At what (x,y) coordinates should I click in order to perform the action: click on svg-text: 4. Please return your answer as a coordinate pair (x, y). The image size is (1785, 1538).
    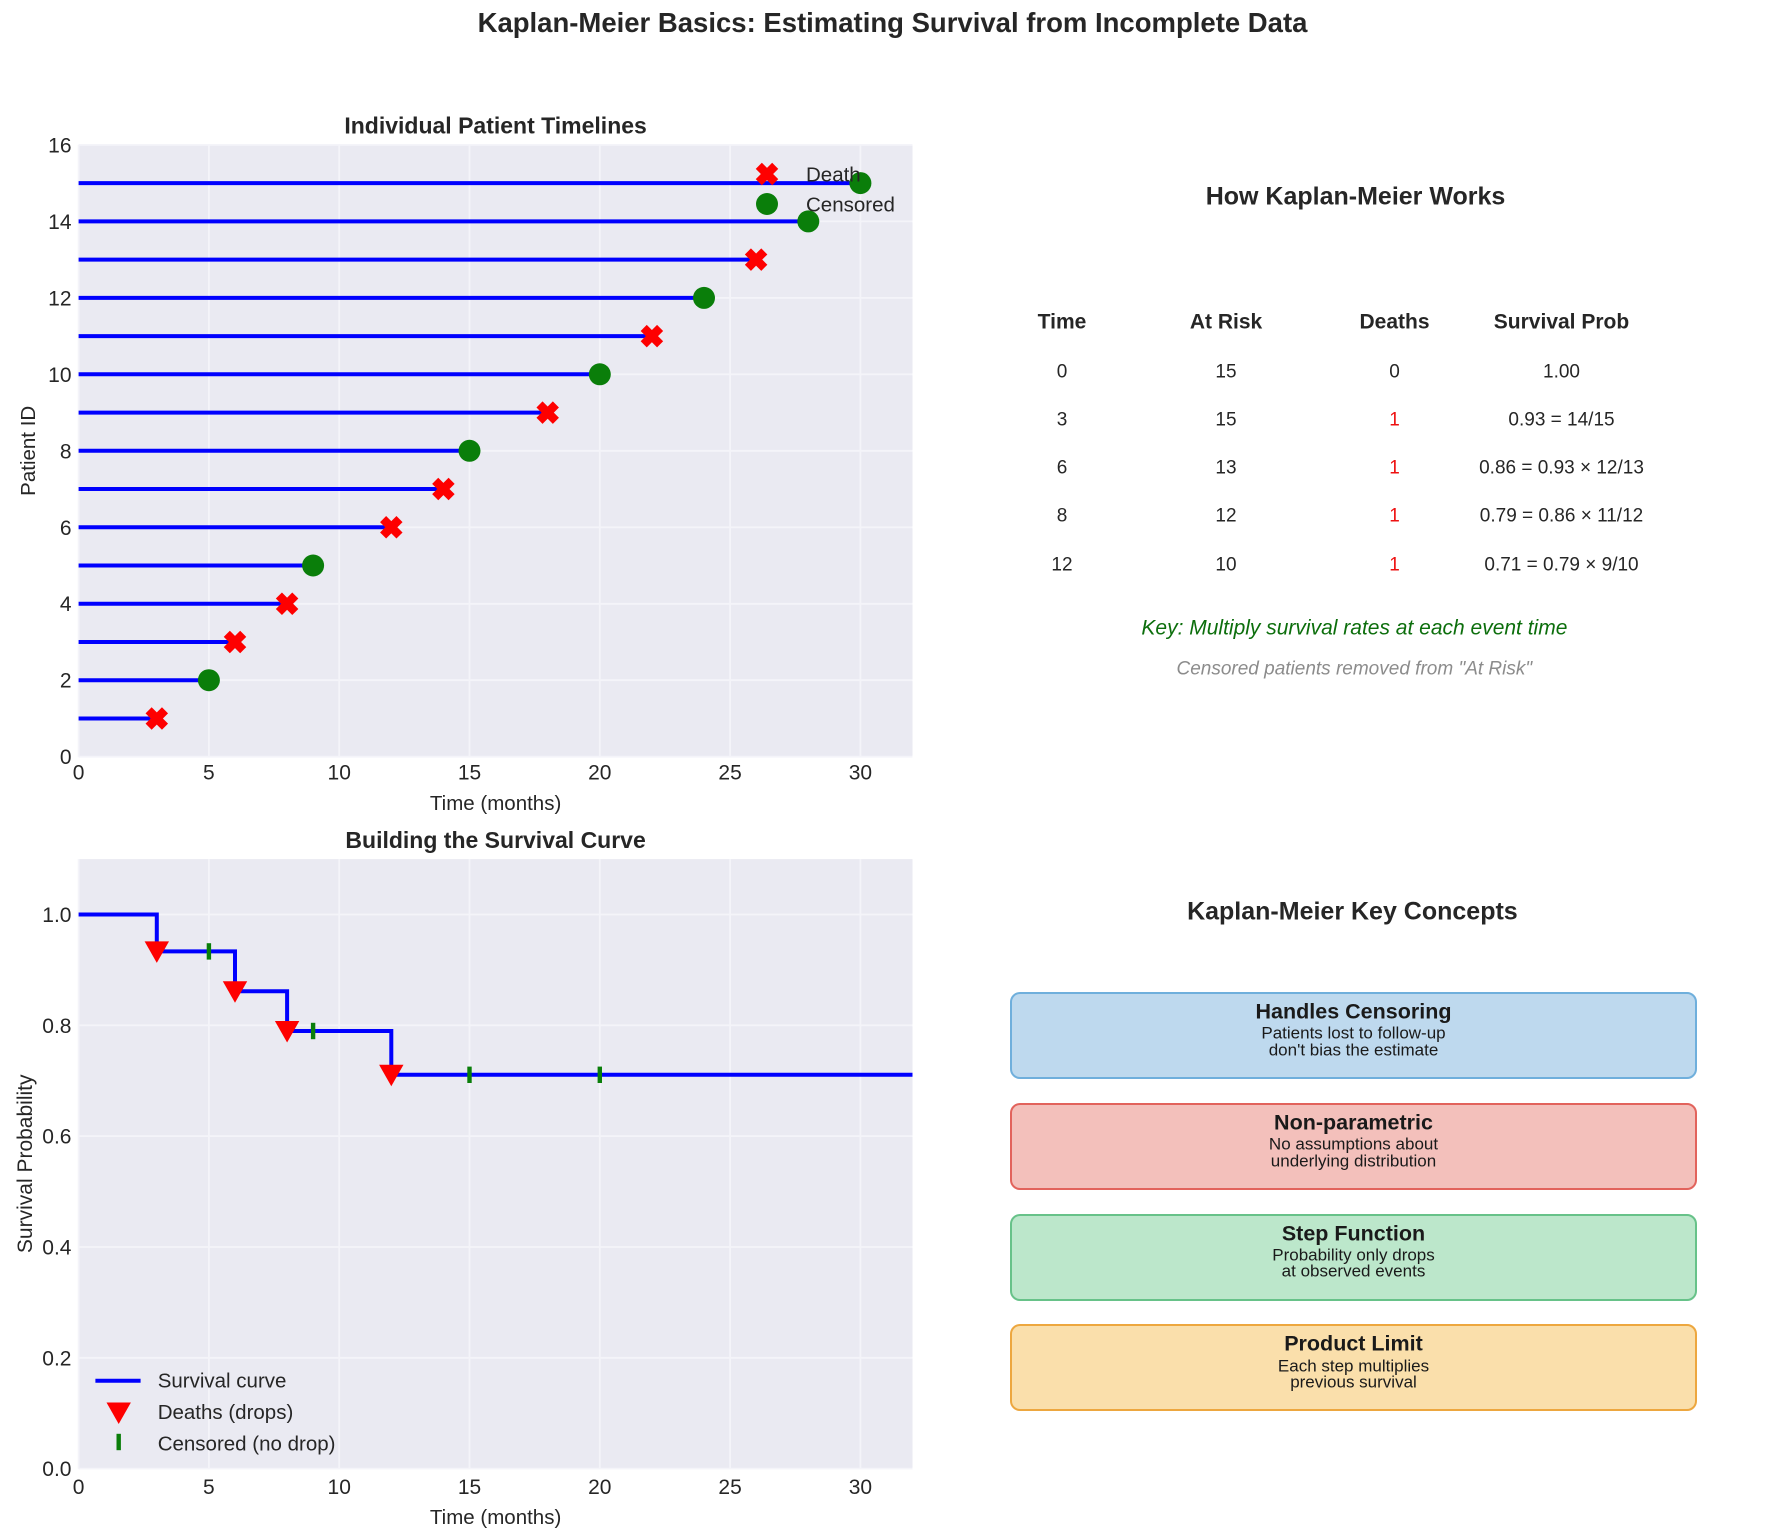
    Looking at the image, I should click on (66, 604).